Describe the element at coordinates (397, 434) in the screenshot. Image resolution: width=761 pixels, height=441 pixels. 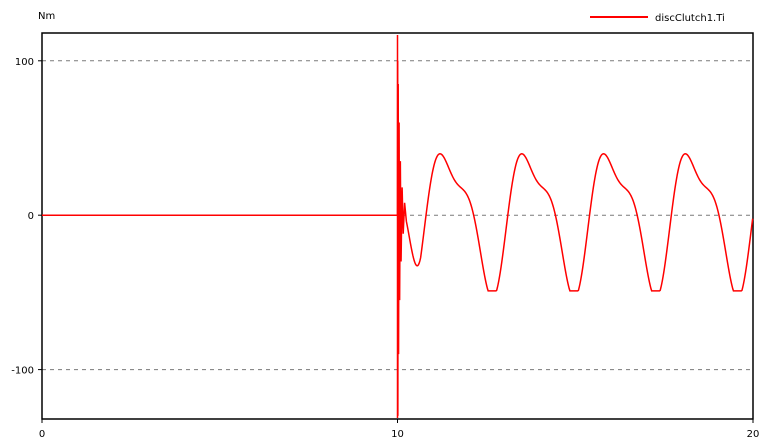
I see `x-tick-label: 10` at that location.